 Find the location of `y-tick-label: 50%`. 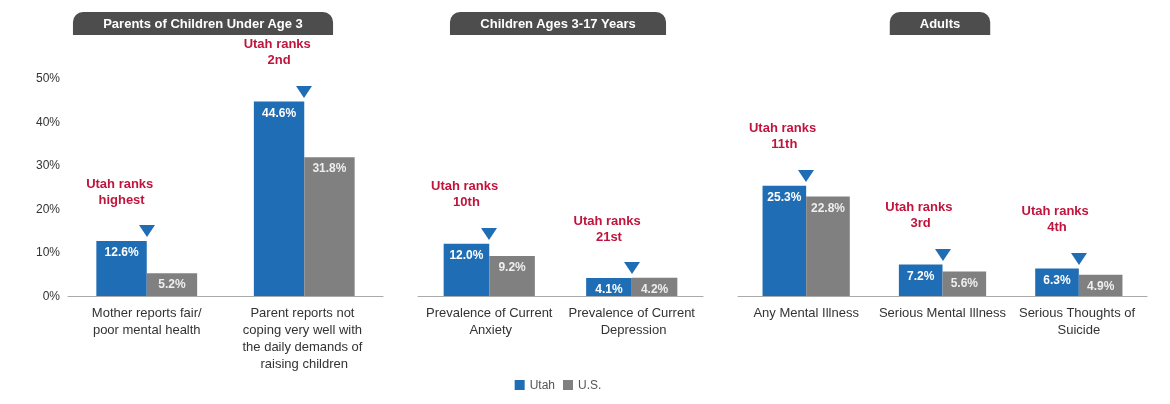

y-tick-label: 50% is located at coordinates (48, 78).